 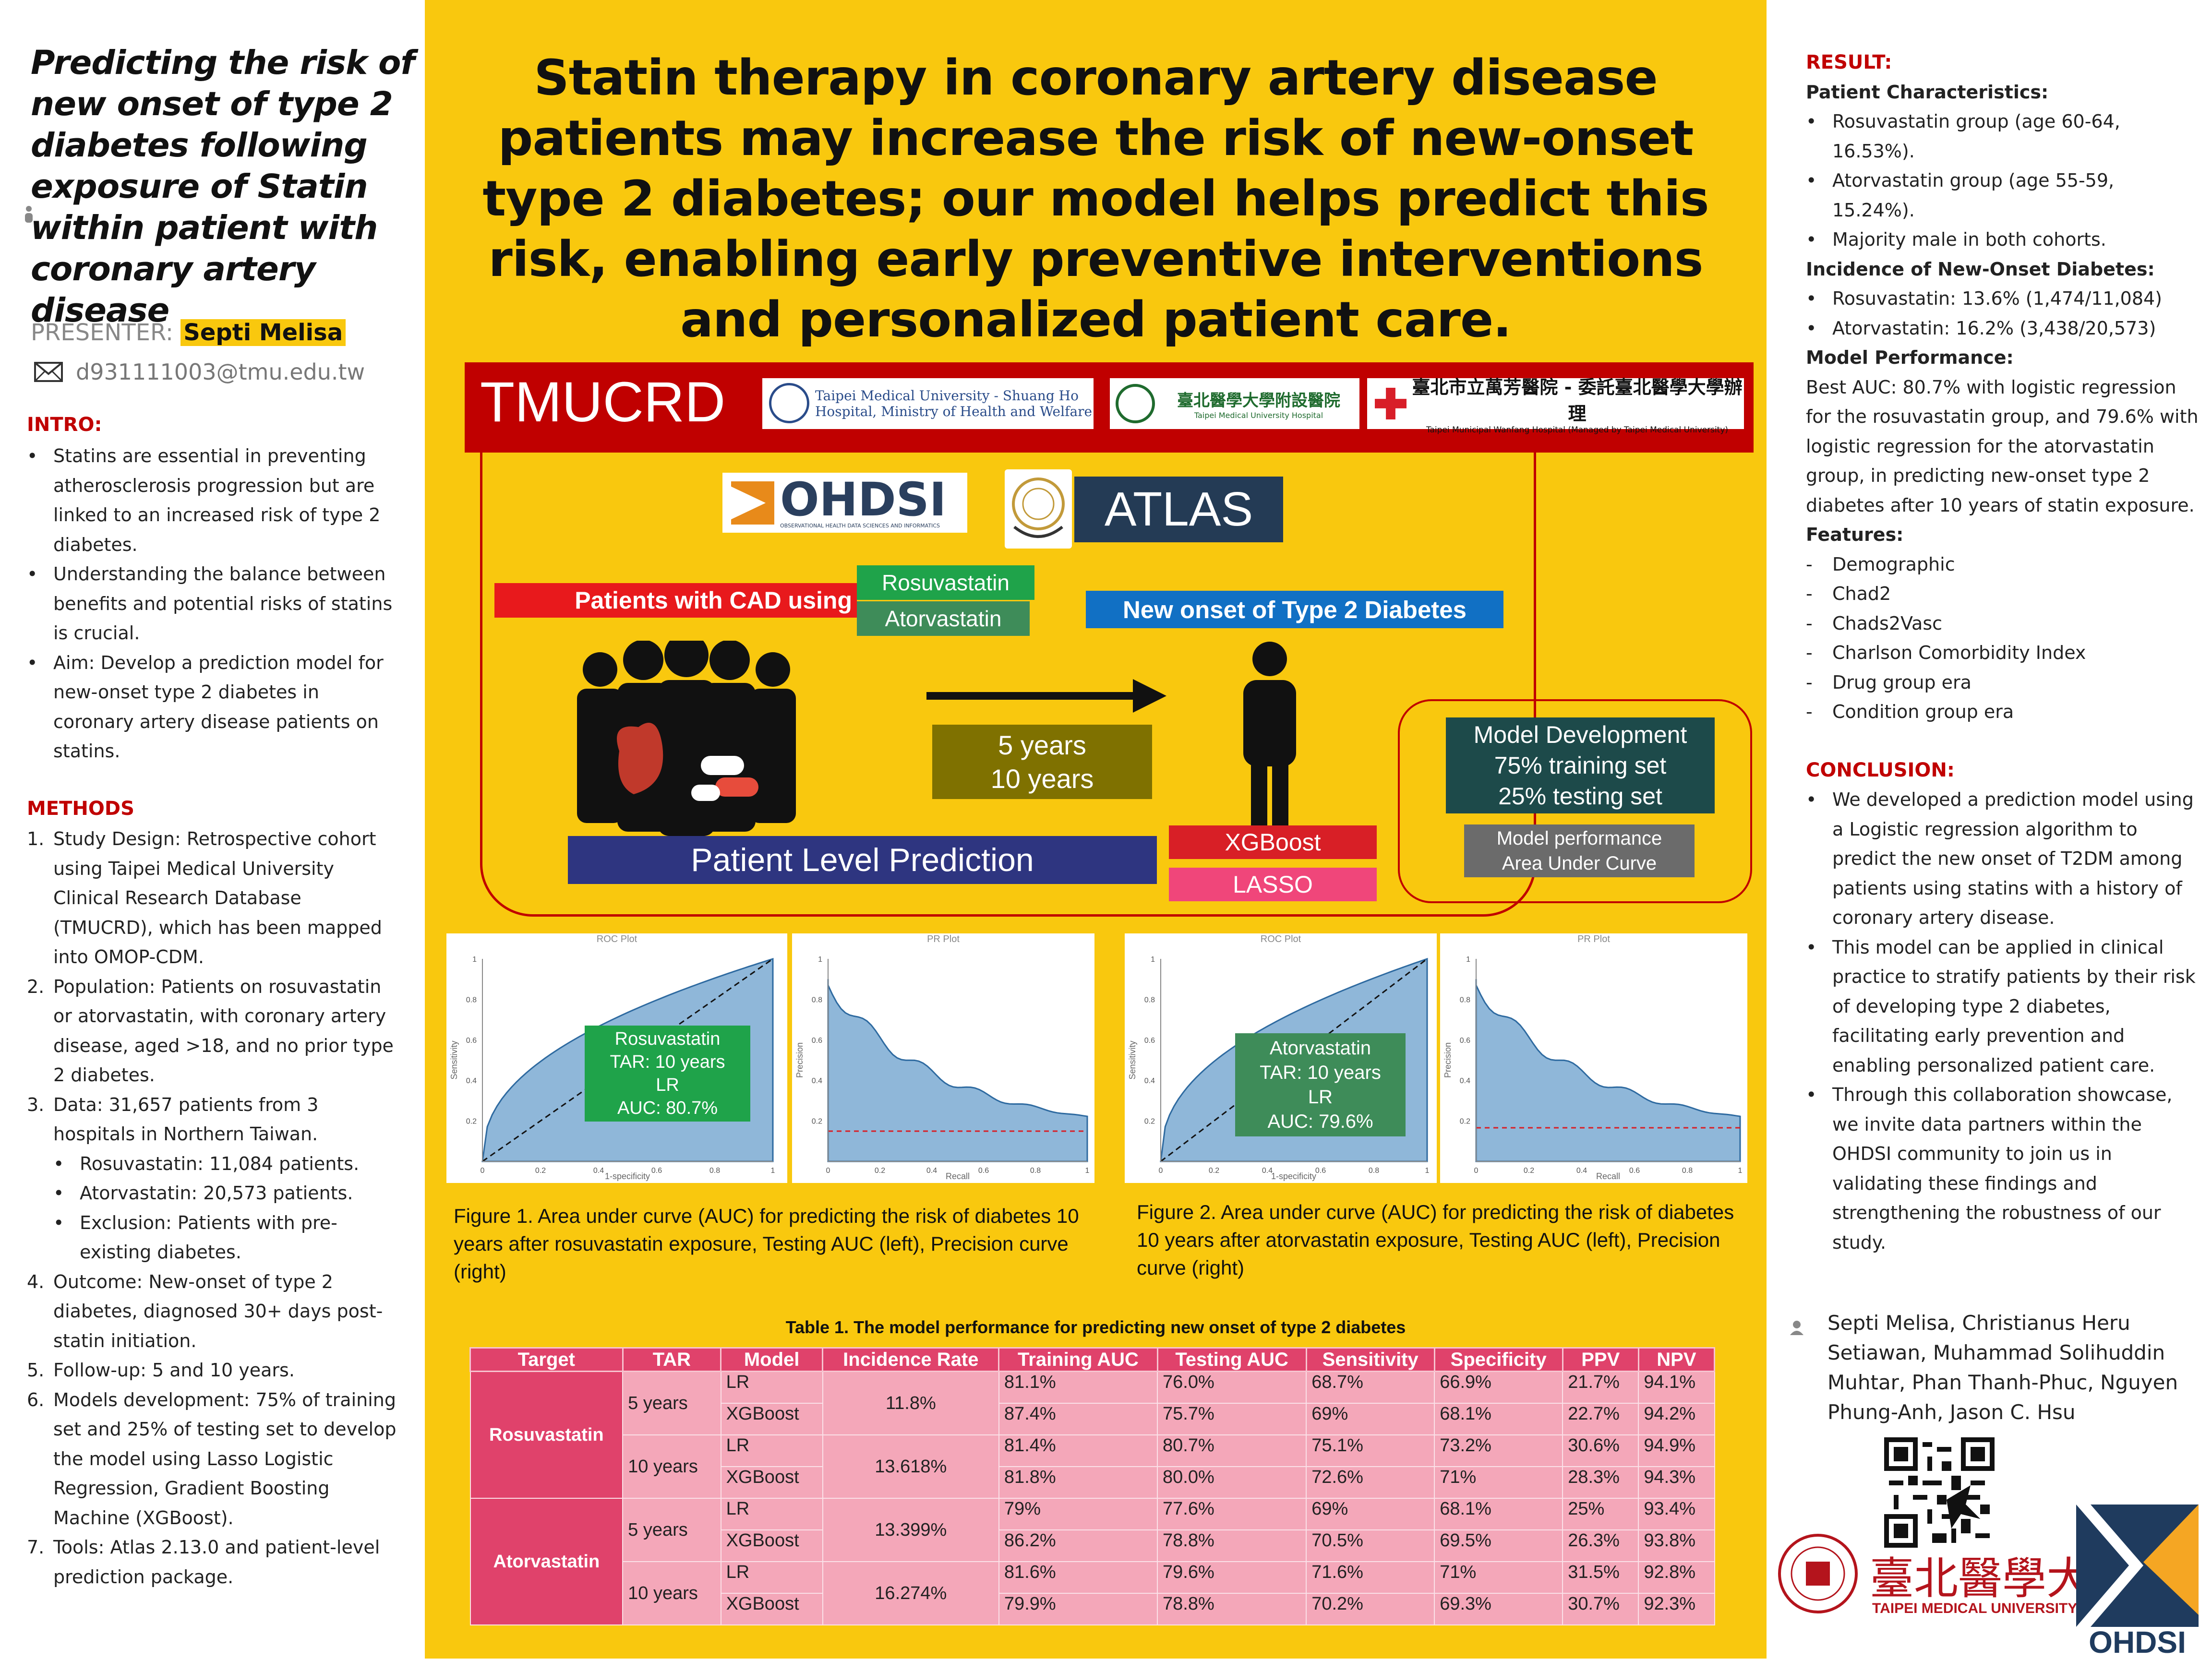 I want to click on person-icon, so click(x=29, y=214).